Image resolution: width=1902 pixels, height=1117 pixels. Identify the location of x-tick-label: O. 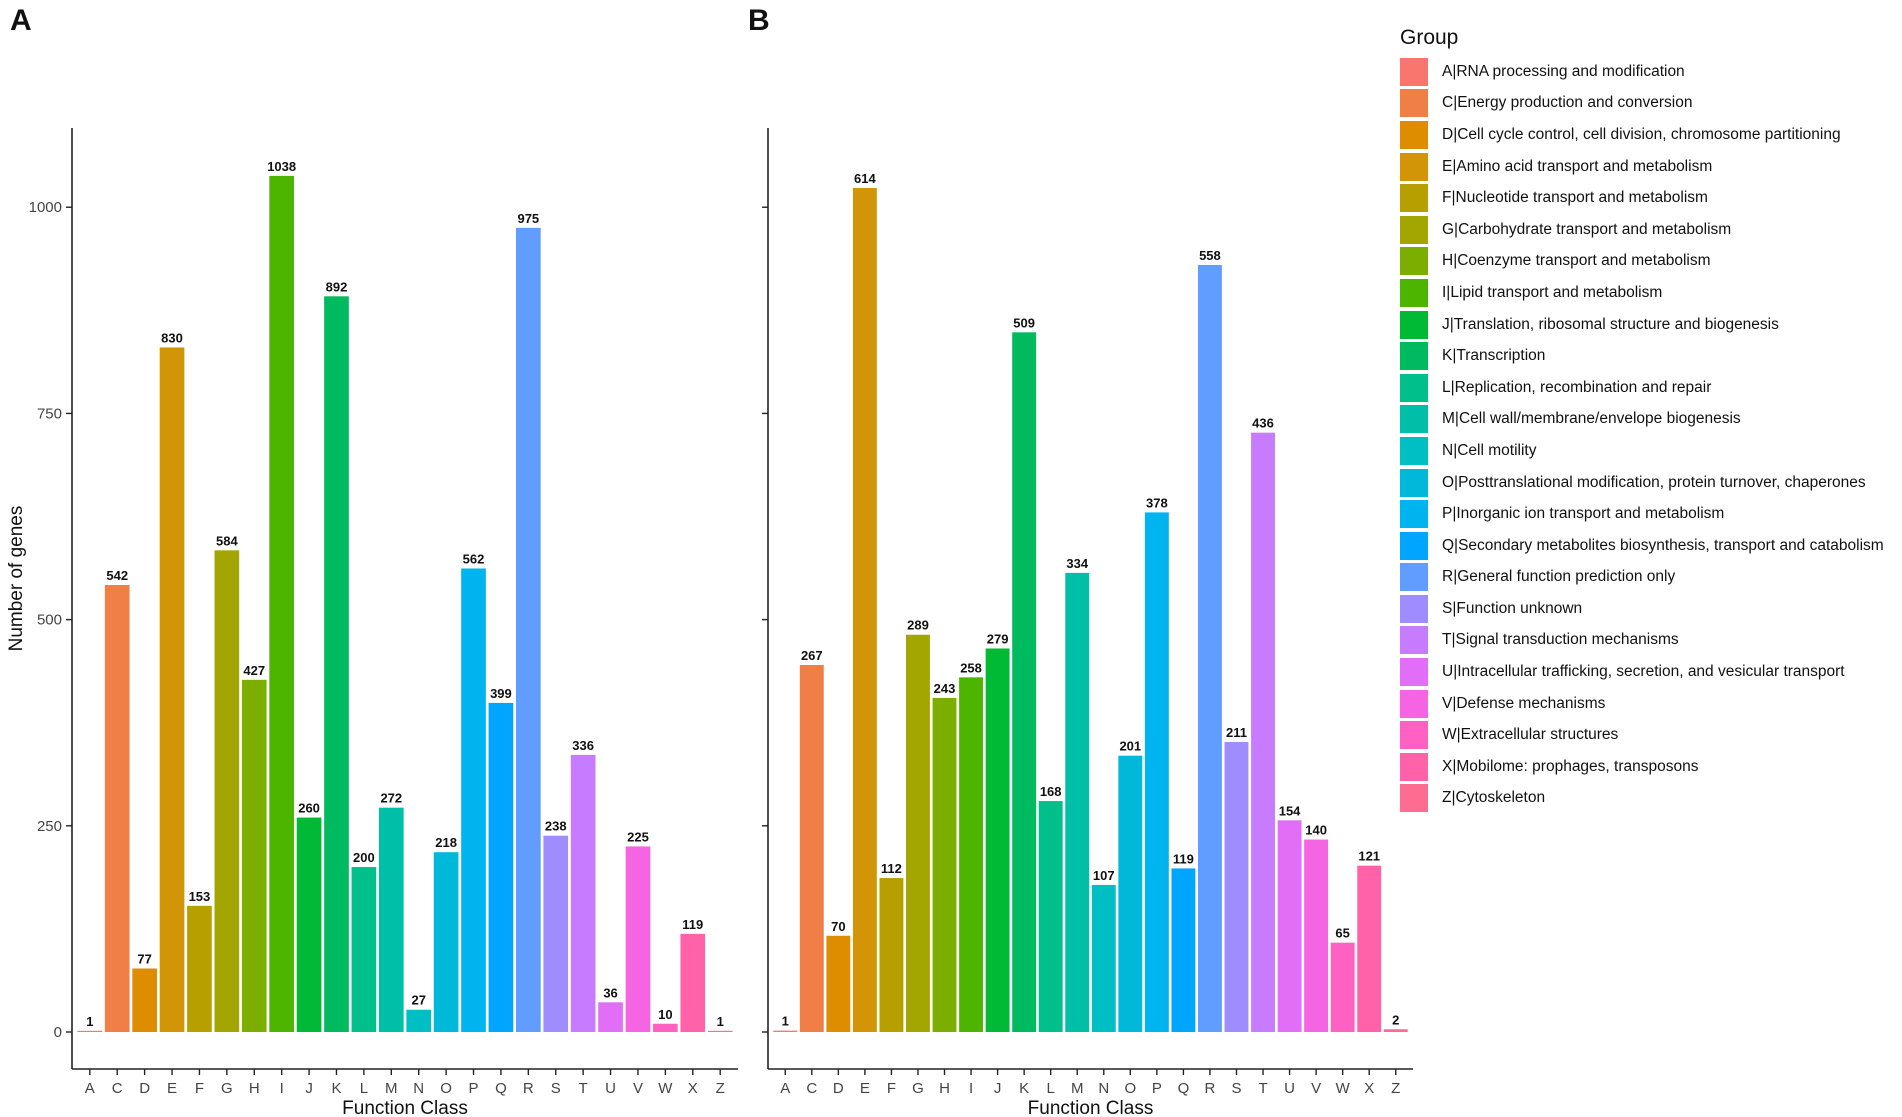
(446, 1088).